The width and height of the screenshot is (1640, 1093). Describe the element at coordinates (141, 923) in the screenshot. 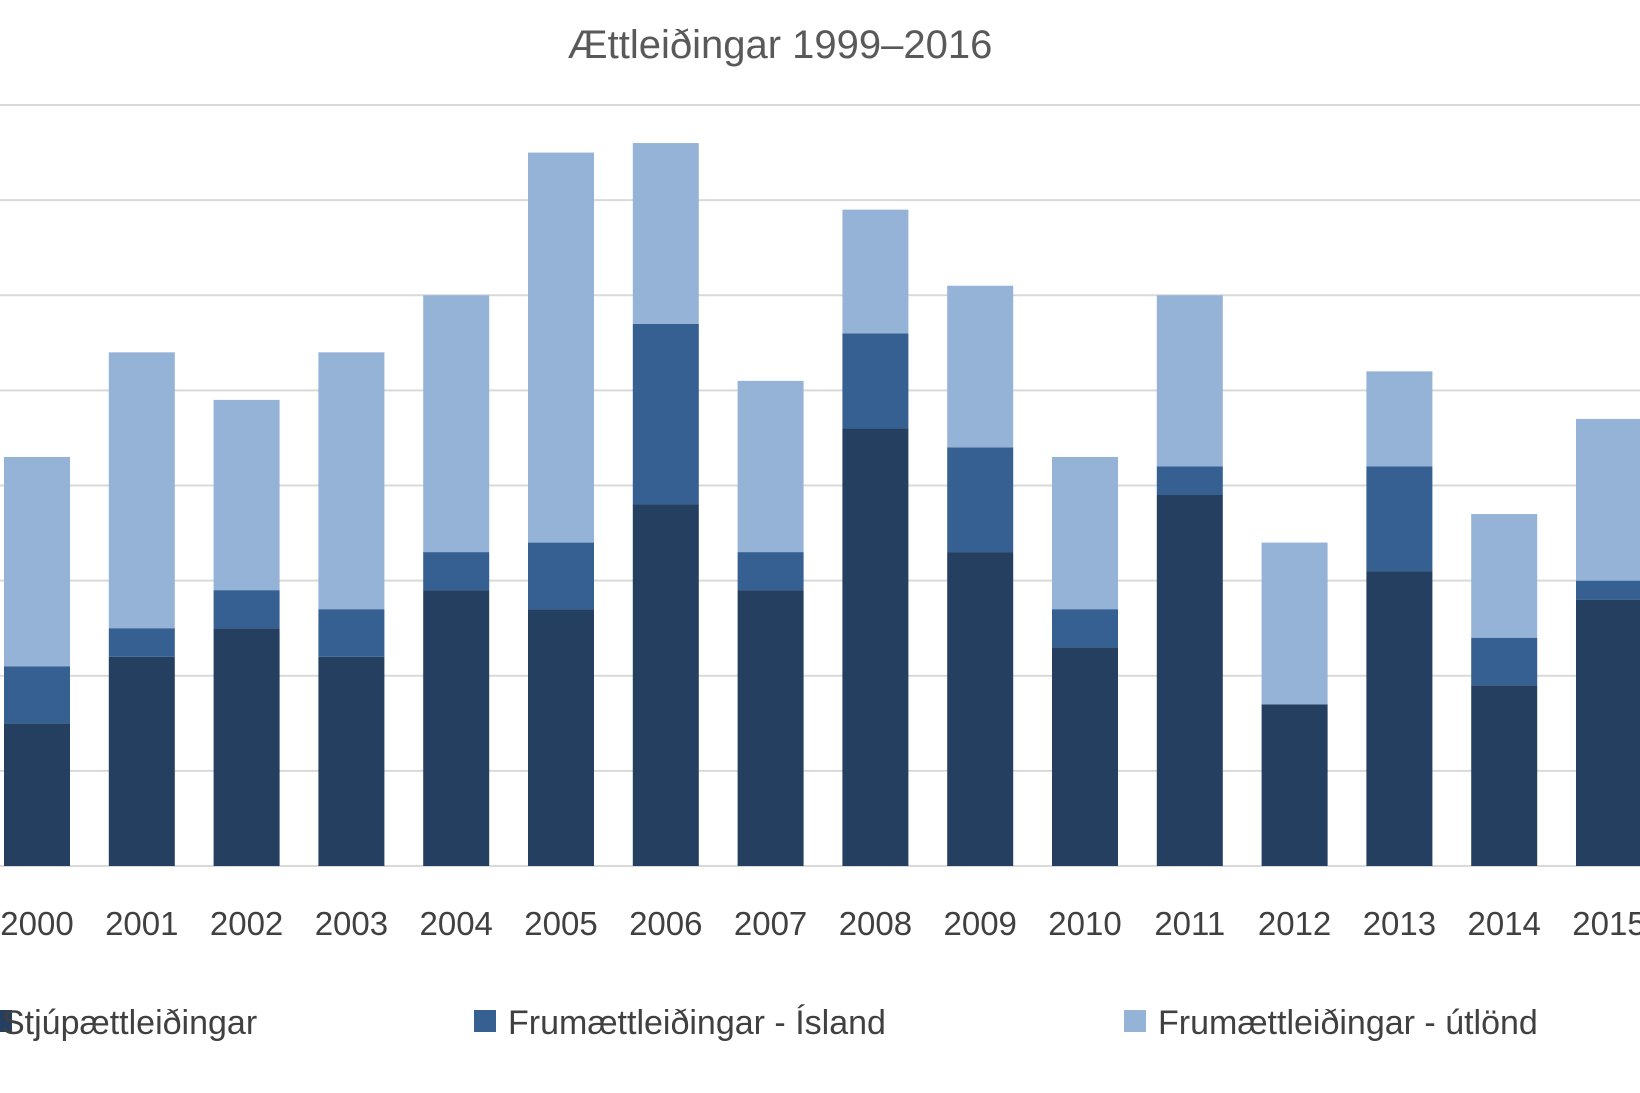

I see `x-tick-label-2001: 2001` at that location.